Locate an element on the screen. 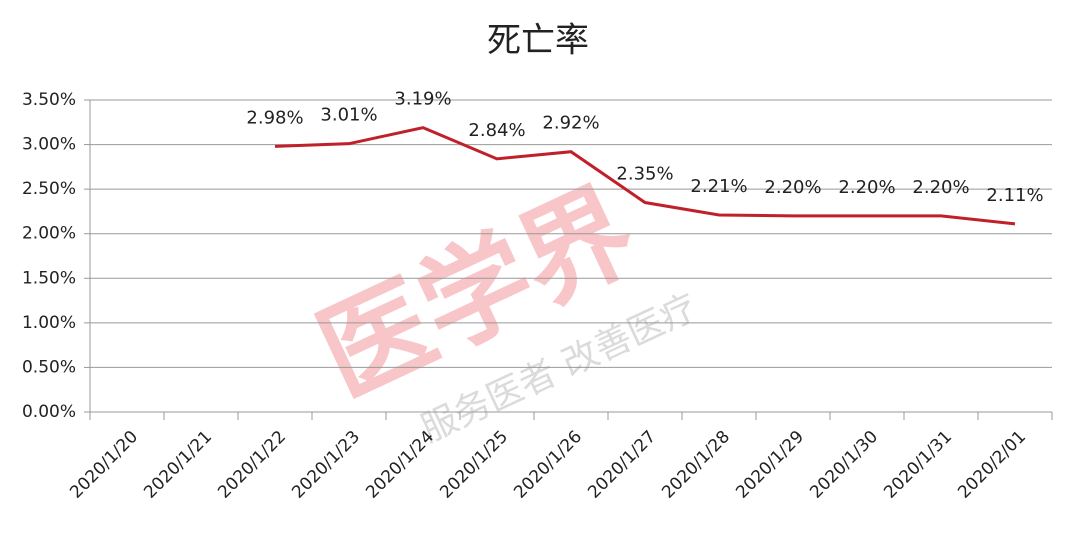 The width and height of the screenshot is (1076, 544). y-tick-label: 2.00% is located at coordinates (49, 234).